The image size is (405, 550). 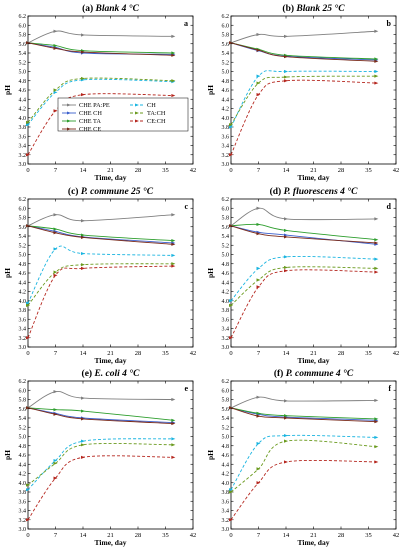 What do you see at coordinates (156, 121) in the screenshot?
I see `legend-entry: CE:CH` at bounding box center [156, 121].